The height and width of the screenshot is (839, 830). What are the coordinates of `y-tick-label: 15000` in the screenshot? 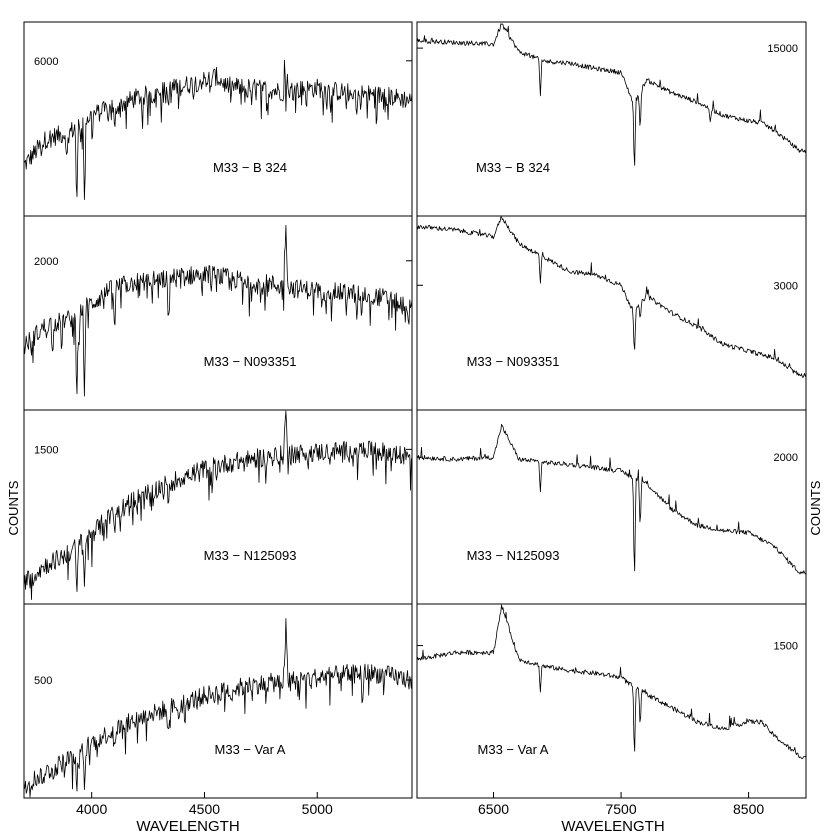 It's located at (782, 49).